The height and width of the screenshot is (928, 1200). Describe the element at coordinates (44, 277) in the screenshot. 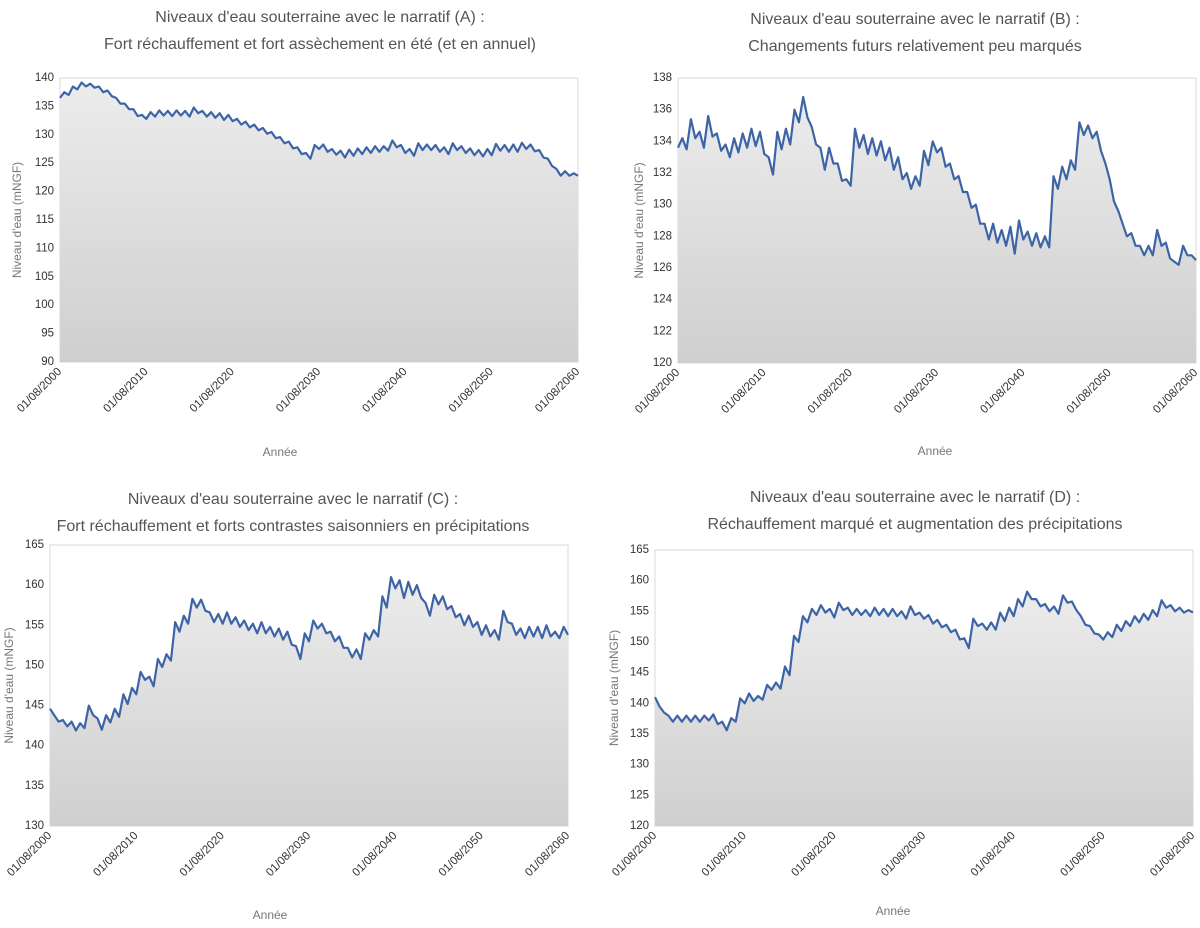

I see `y-tick-label: 105` at that location.